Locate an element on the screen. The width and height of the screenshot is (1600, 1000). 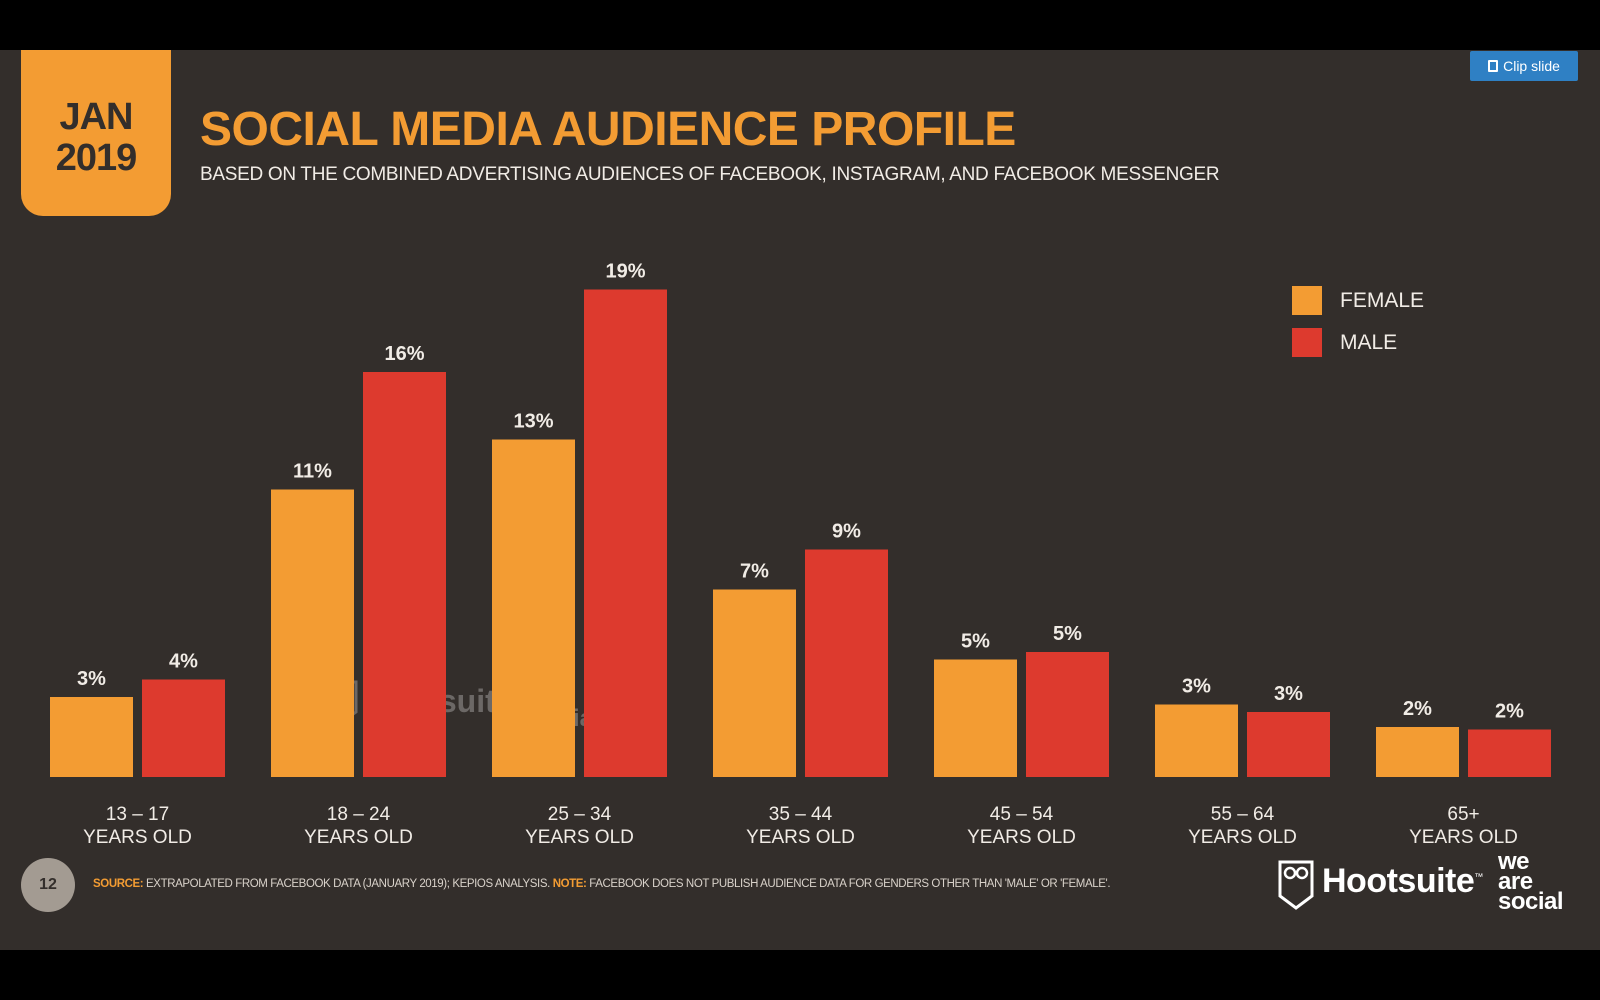
category-label: 45 – 54 is located at coordinates (1022, 814).